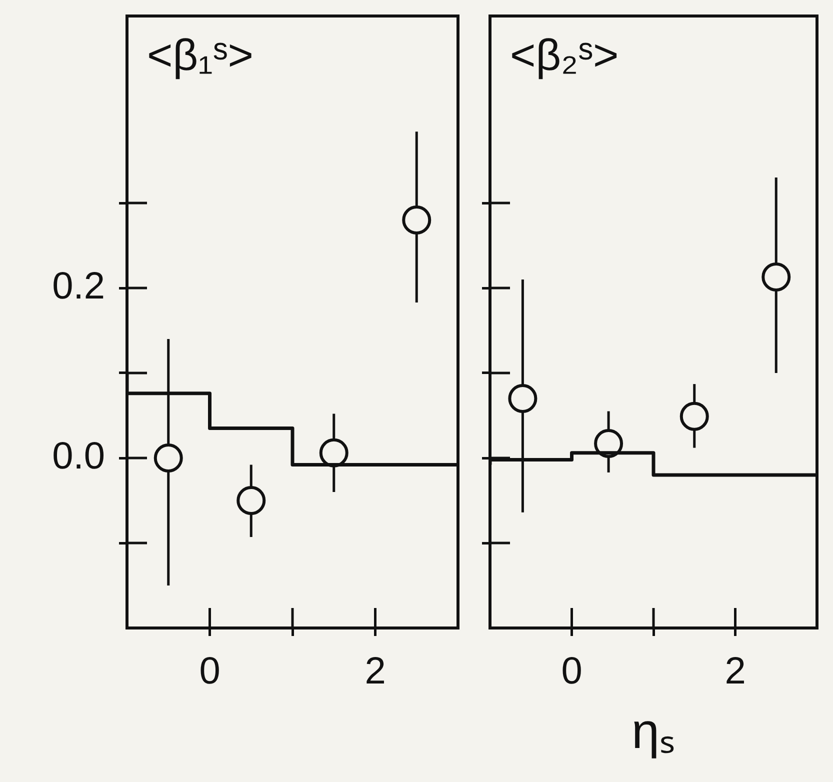 This screenshot has height=782, width=833. Describe the element at coordinates (200, 55) in the screenshot. I see `chart-title: <β₁ˢ>` at that location.